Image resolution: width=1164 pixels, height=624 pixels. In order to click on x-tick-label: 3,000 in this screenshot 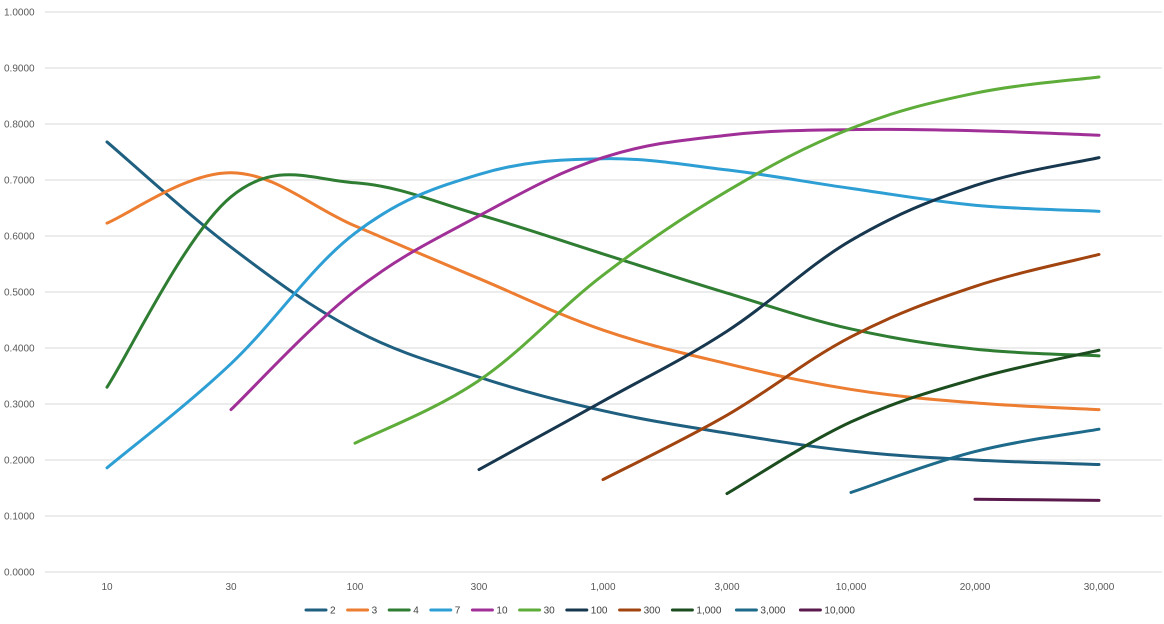, I will do `click(726, 587)`.